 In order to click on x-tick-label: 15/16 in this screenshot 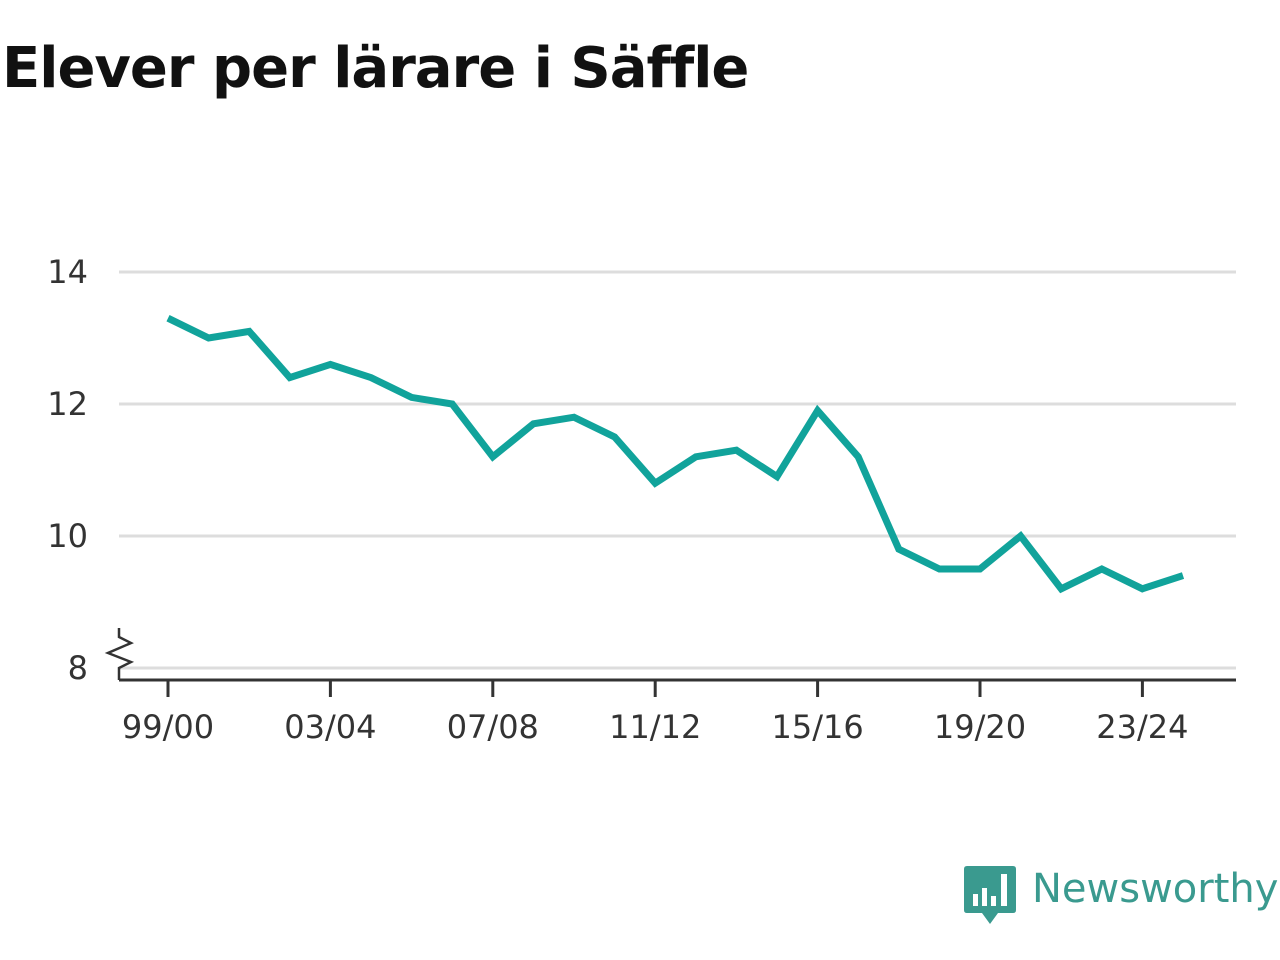, I will do `click(817, 727)`.